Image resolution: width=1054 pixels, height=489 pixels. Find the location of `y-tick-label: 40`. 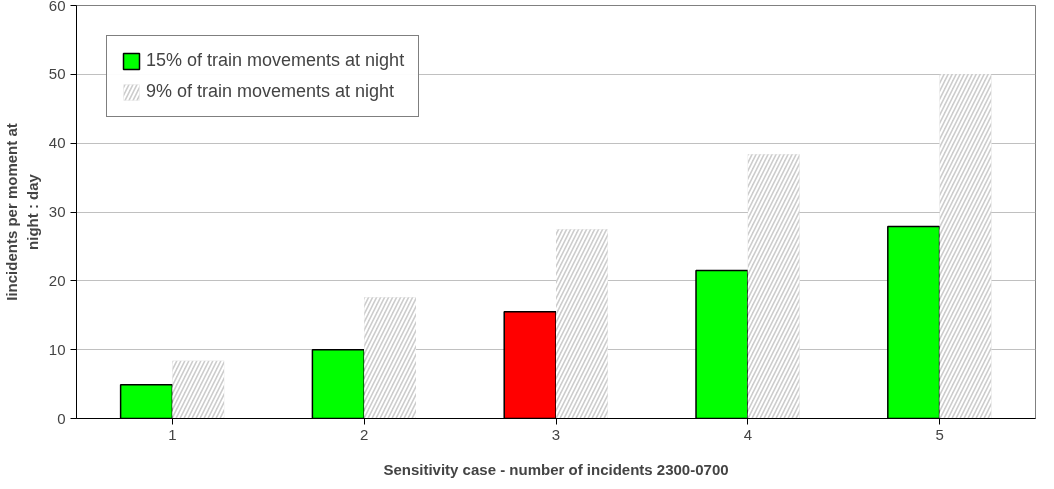

y-tick-label: 40 is located at coordinates (57, 143).